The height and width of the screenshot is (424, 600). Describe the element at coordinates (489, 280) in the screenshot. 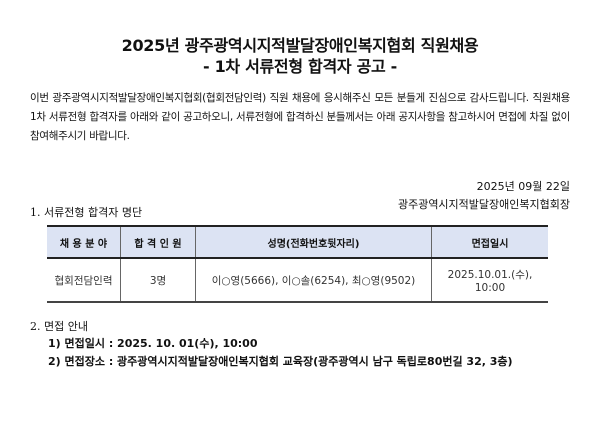

I see `cell-interview-time: 2025.10.01.(수), 10:00` at that location.